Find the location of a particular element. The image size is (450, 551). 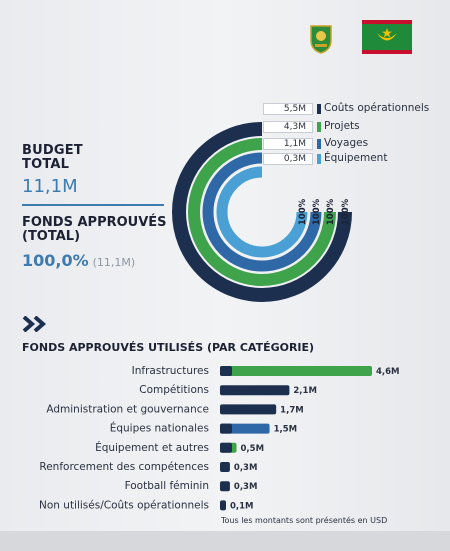

mauritania-flag-icon is located at coordinates (387, 37).